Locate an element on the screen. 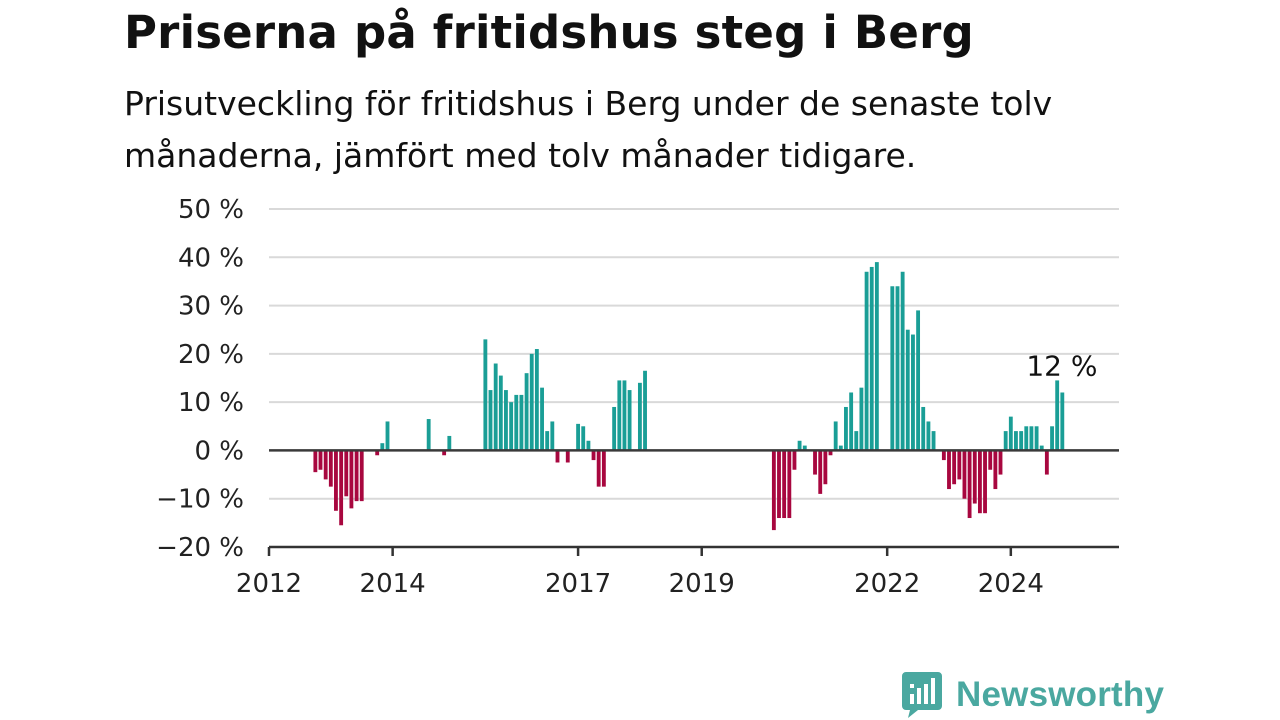 The image size is (1280, 720). brand-name: Newsworthy is located at coordinates (1060, 694).